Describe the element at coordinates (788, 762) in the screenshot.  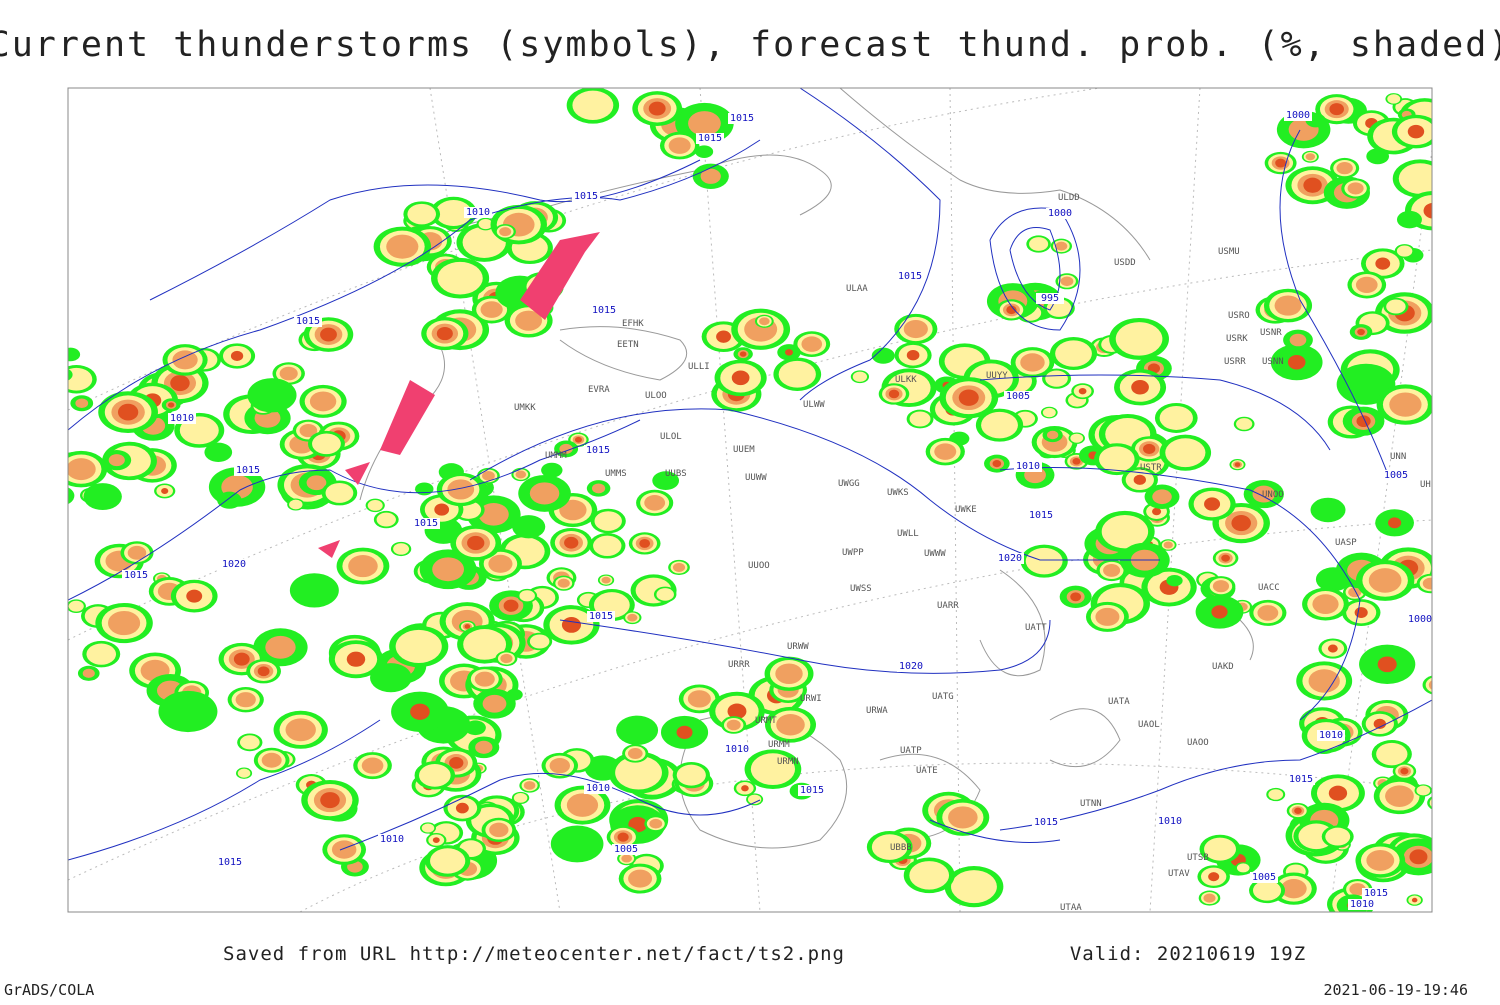
I see `station-label: URMN` at that location.